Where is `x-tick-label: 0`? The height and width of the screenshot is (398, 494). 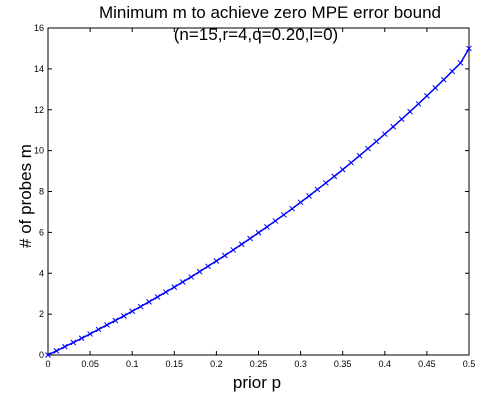
x-tick-label: 0 is located at coordinates (47, 364).